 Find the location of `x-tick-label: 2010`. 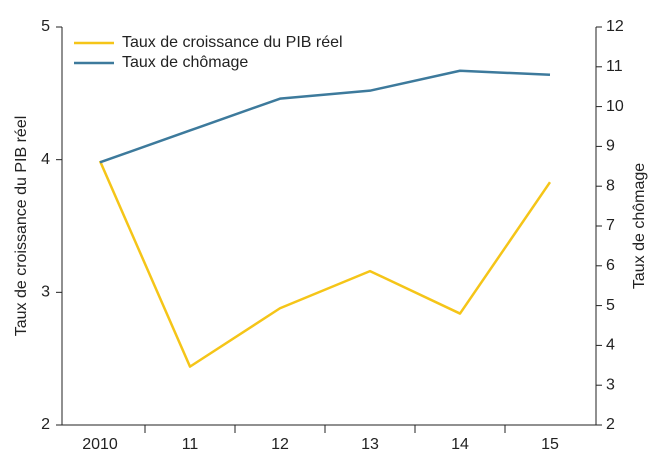

x-tick-label: 2010 is located at coordinates (100, 444).